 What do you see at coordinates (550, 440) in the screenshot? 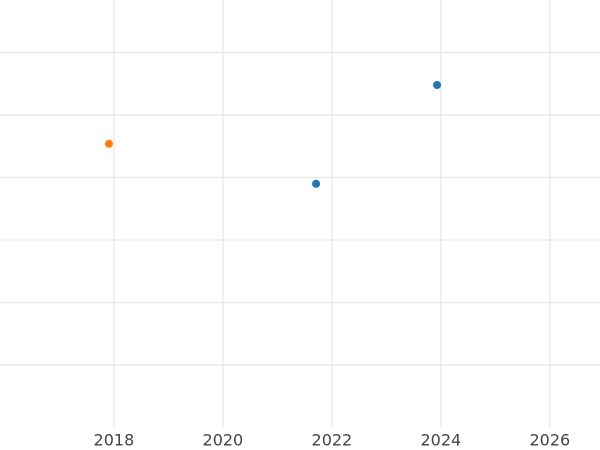
I see `x-tick-label: 2026` at bounding box center [550, 440].